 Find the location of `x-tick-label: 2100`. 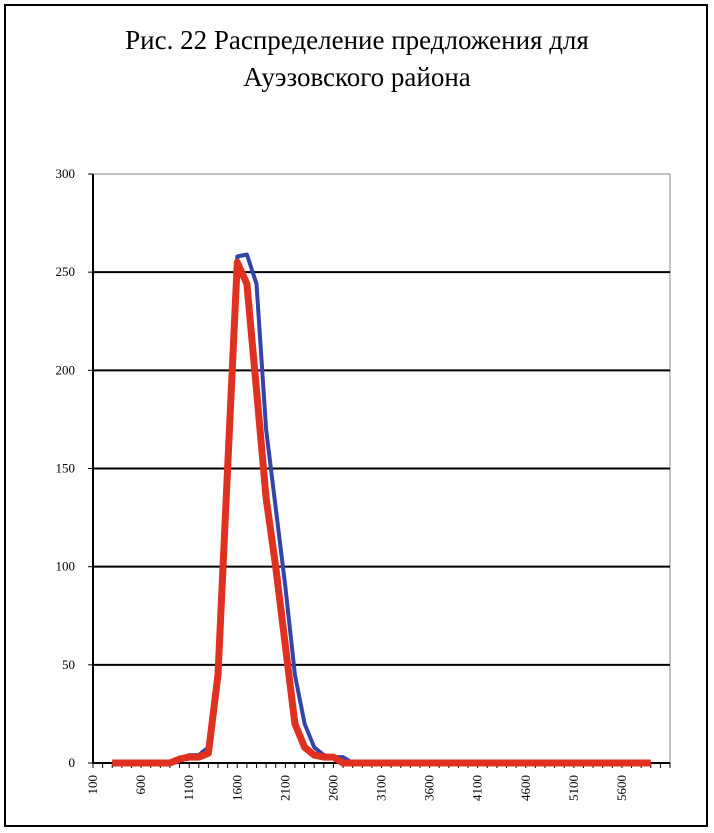

x-tick-label: 2100 is located at coordinates (284, 788).